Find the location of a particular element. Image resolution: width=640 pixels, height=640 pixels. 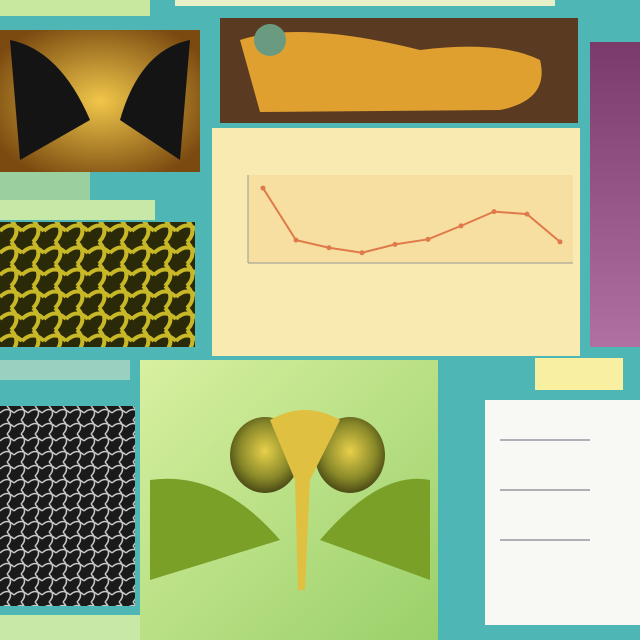

plot is located at coordinates (410, 219).